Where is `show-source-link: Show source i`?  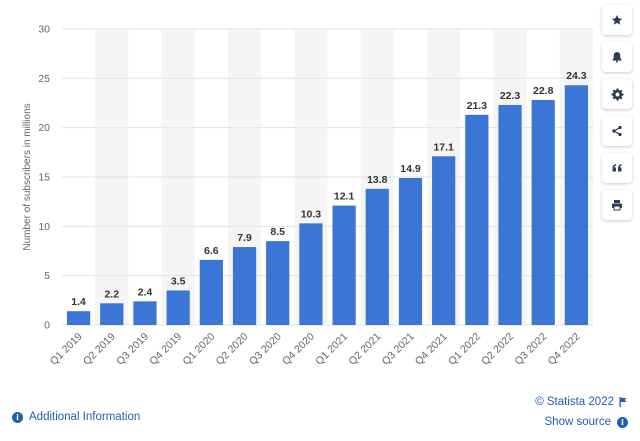 show-source-link: Show source i is located at coordinates (581, 422).